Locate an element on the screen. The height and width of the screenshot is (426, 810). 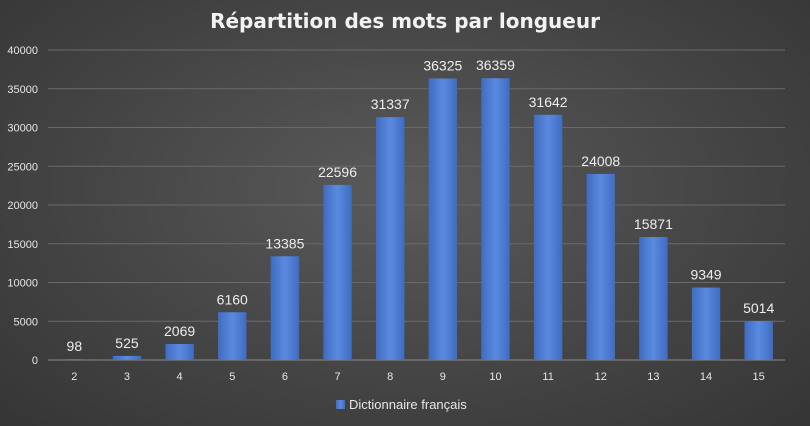
x-tick-label: 2 is located at coordinates (74, 377).